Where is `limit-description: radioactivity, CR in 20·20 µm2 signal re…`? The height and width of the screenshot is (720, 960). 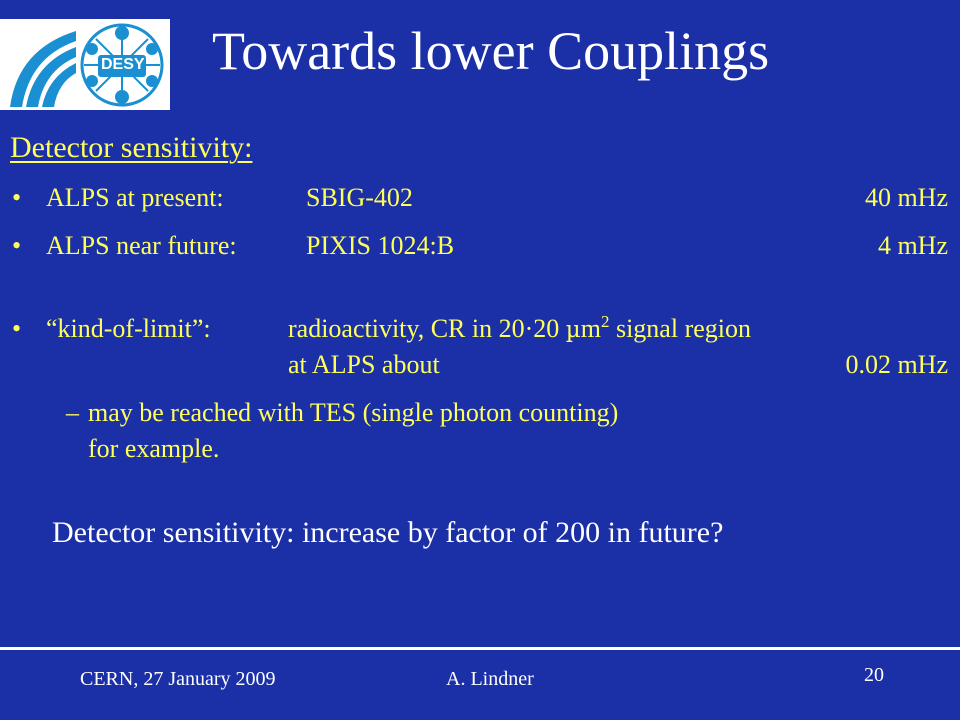 limit-description: radioactivity, CR in 20·20 µm2 signal re… is located at coordinates (519, 328).